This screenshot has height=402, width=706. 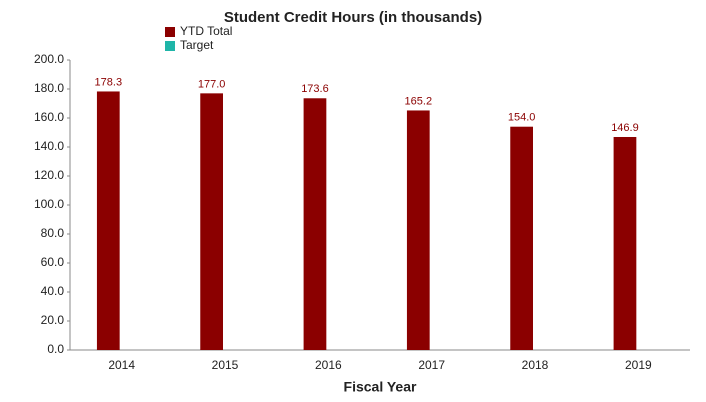 What do you see at coordinates (315, 89) in the screenshot?
I see `value-label: 173.6` at bounding box center [315, 89].